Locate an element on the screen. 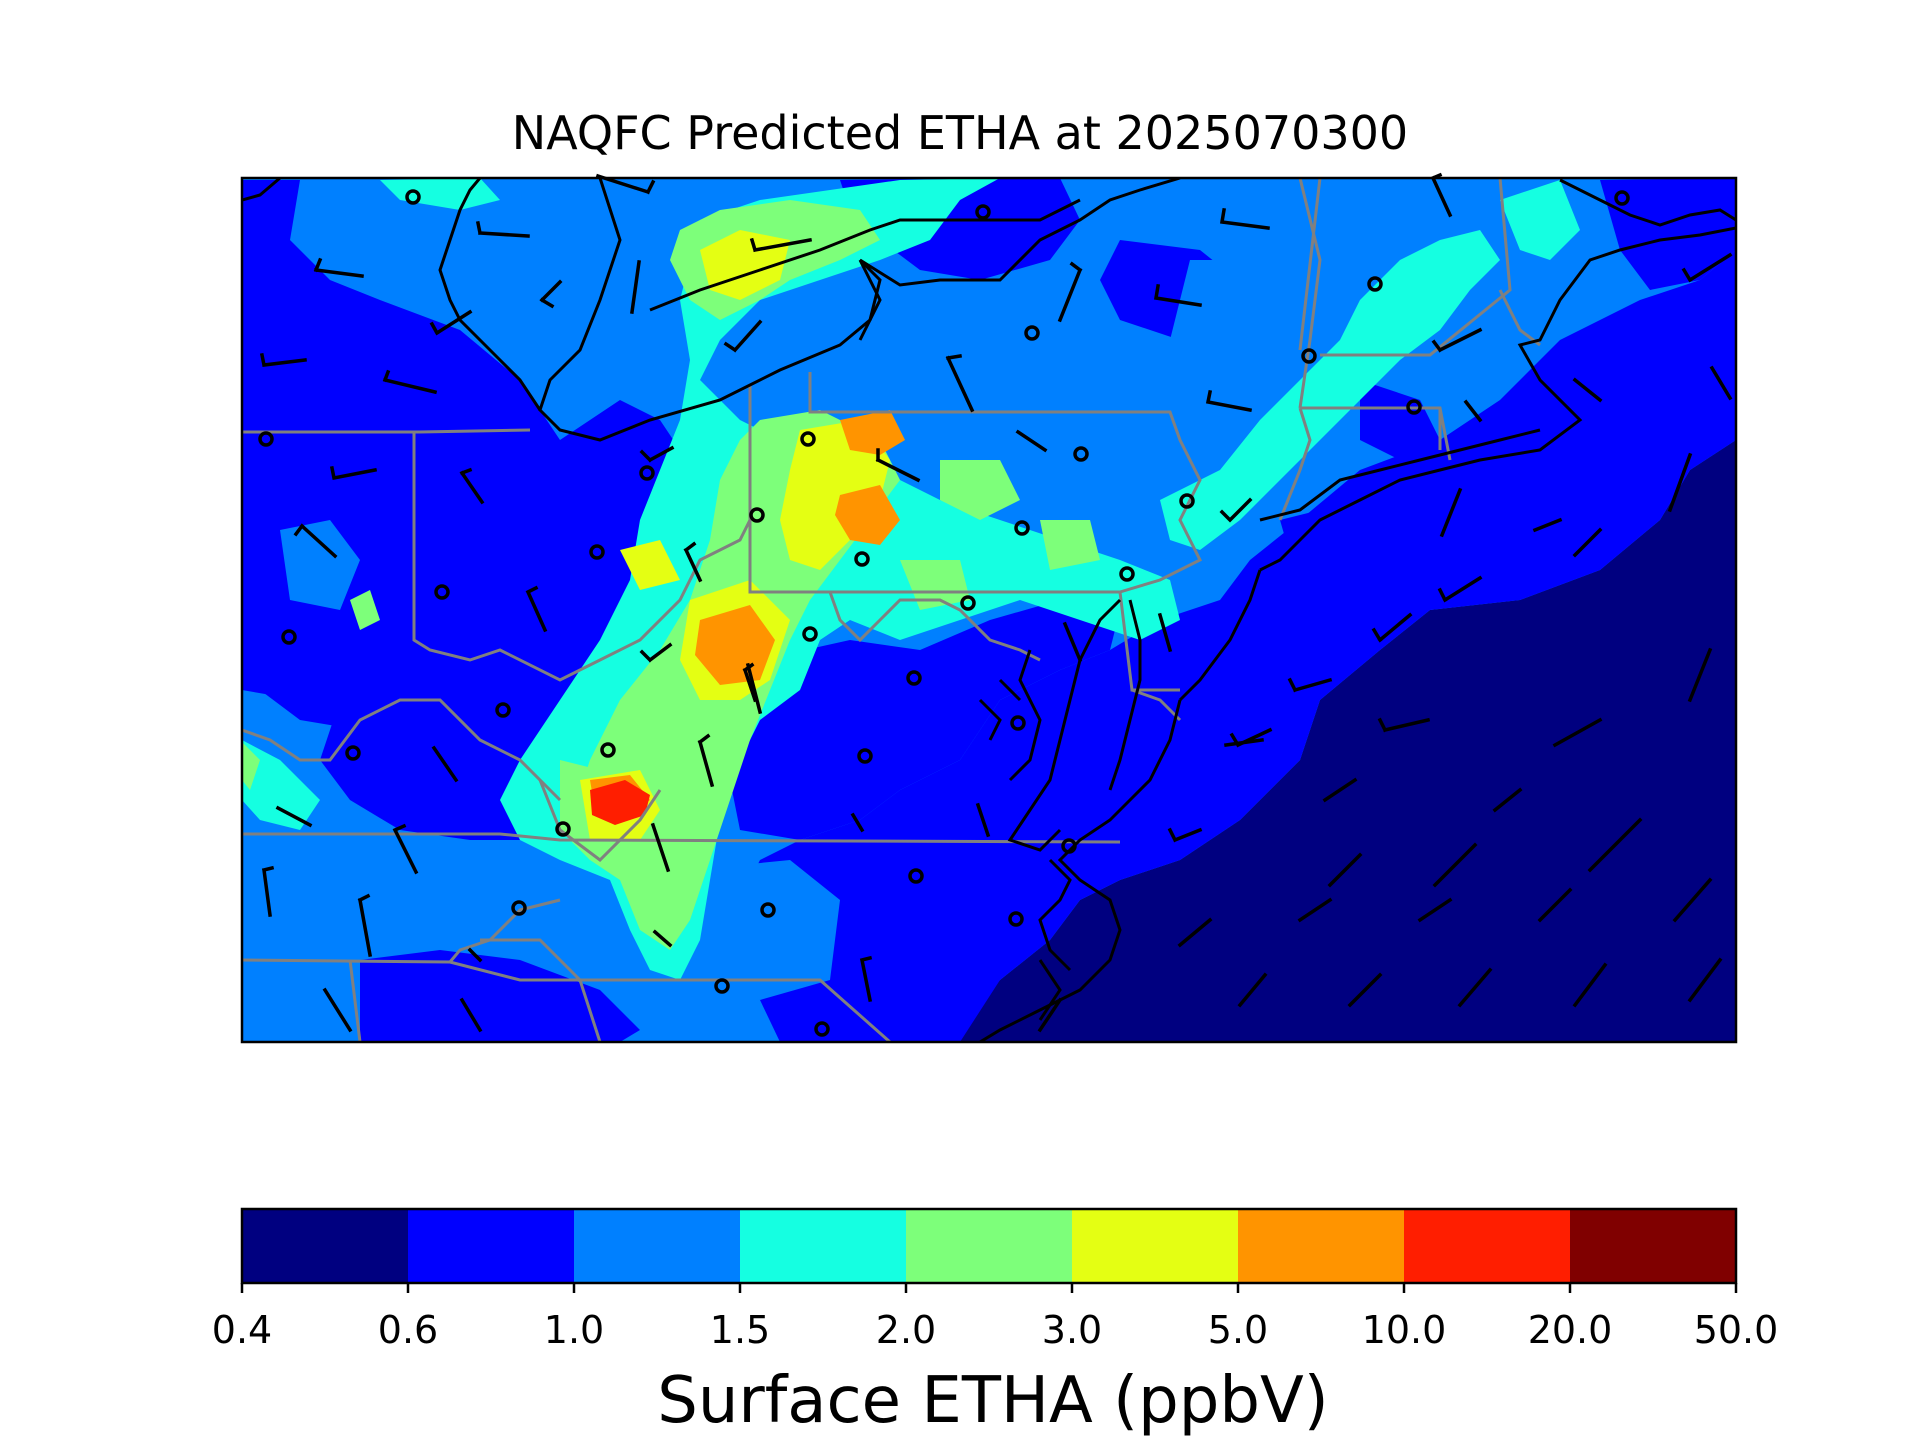 The width and height of the screenshot is (1920, 1440). colorbar-tick-label: 50.0 is located at coordinates (1736, 1330).